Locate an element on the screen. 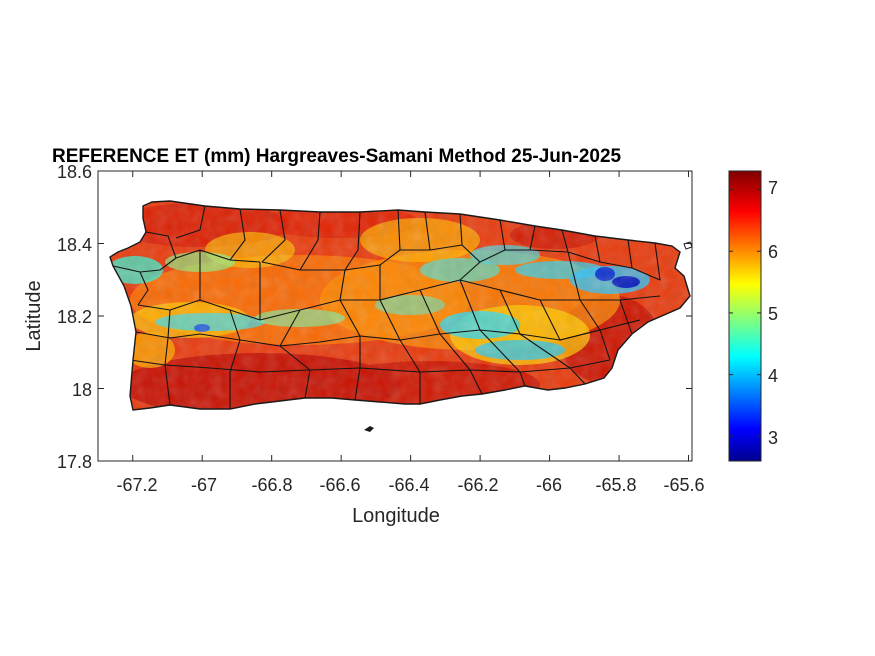  colorbar-tick-label: 6 is located at coordinates (773, 252).